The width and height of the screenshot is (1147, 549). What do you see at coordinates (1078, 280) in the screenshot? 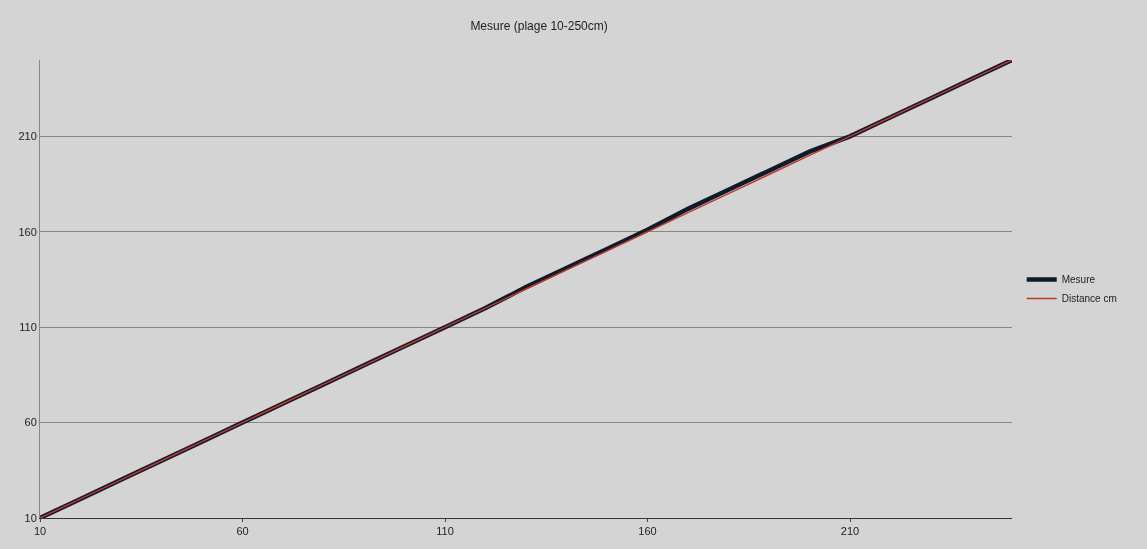
I see `legend-label: Mesure` at bounding box center [1078, 280].